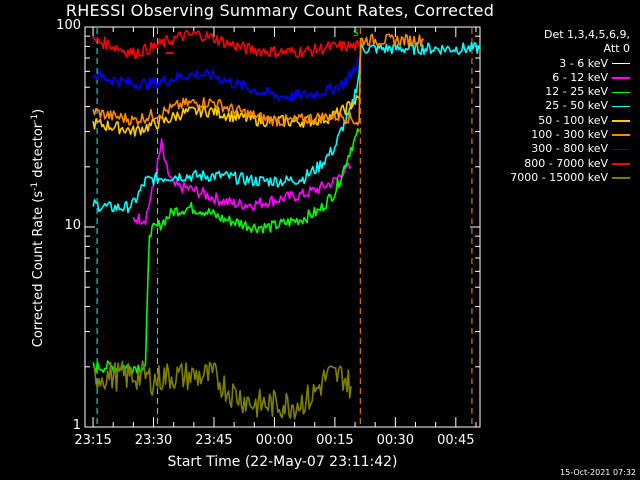 This screenshot has height=480, width=640. I want to click on legend-entry: 12 - 25 keV, so click(570, 92).